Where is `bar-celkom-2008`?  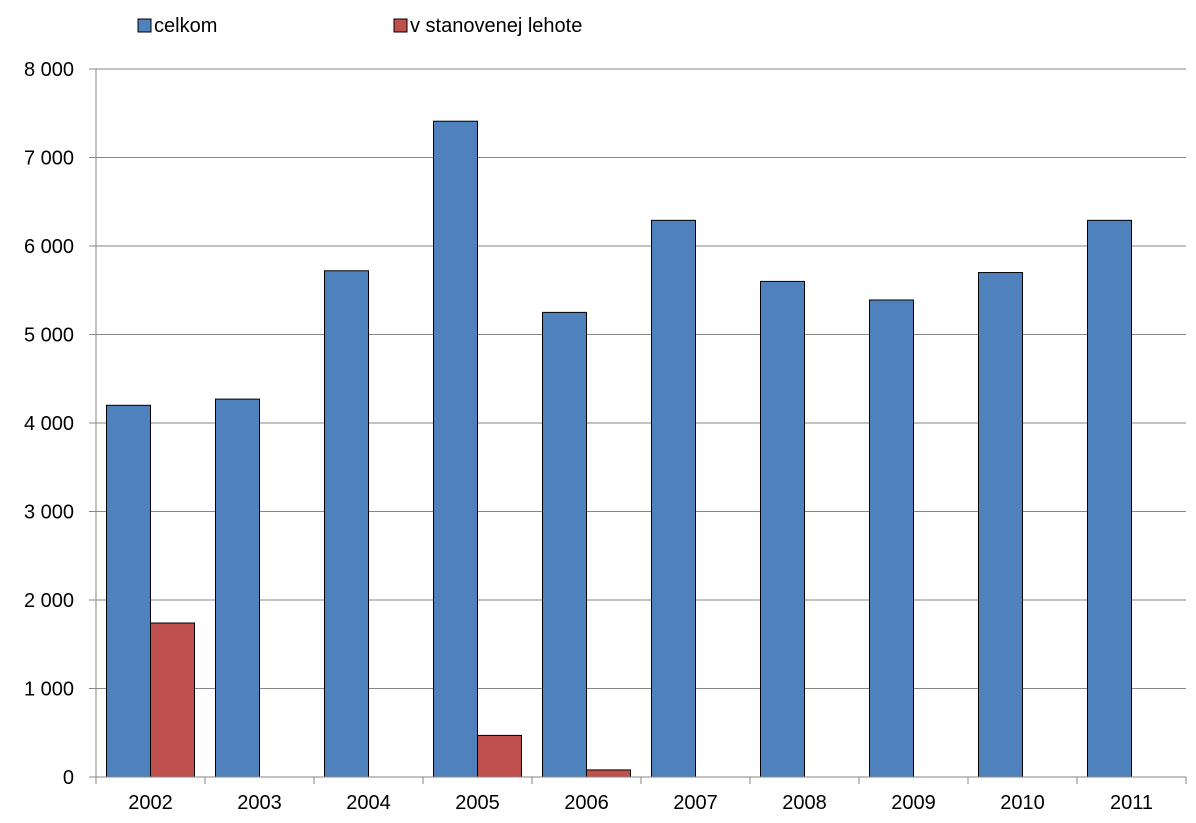 bar-celkom-2008 is located at coordinates (782, 529).